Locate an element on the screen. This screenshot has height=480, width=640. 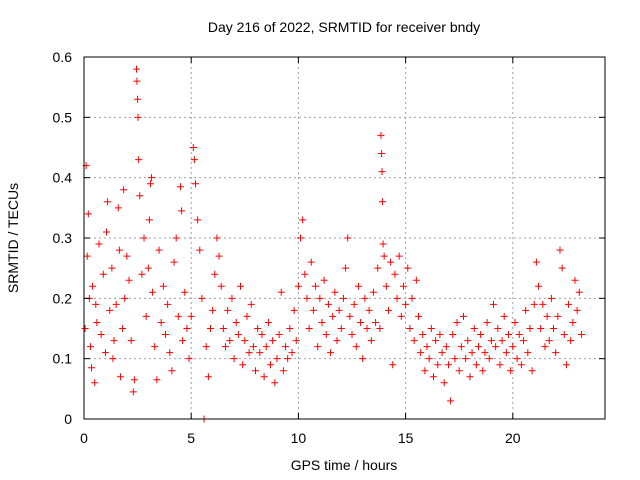
y-tick-label: 0.5 is located at coordinates (63, 117).